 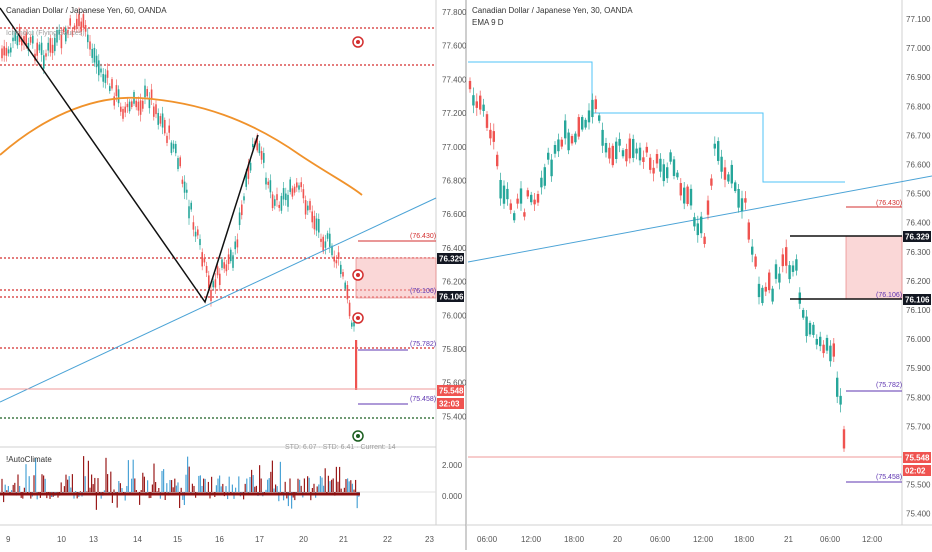 What do you see at coordinates (454, 349) in the screenshot?
I see `left-y-tick-label: 75.800` at bounding box center [454, 349].